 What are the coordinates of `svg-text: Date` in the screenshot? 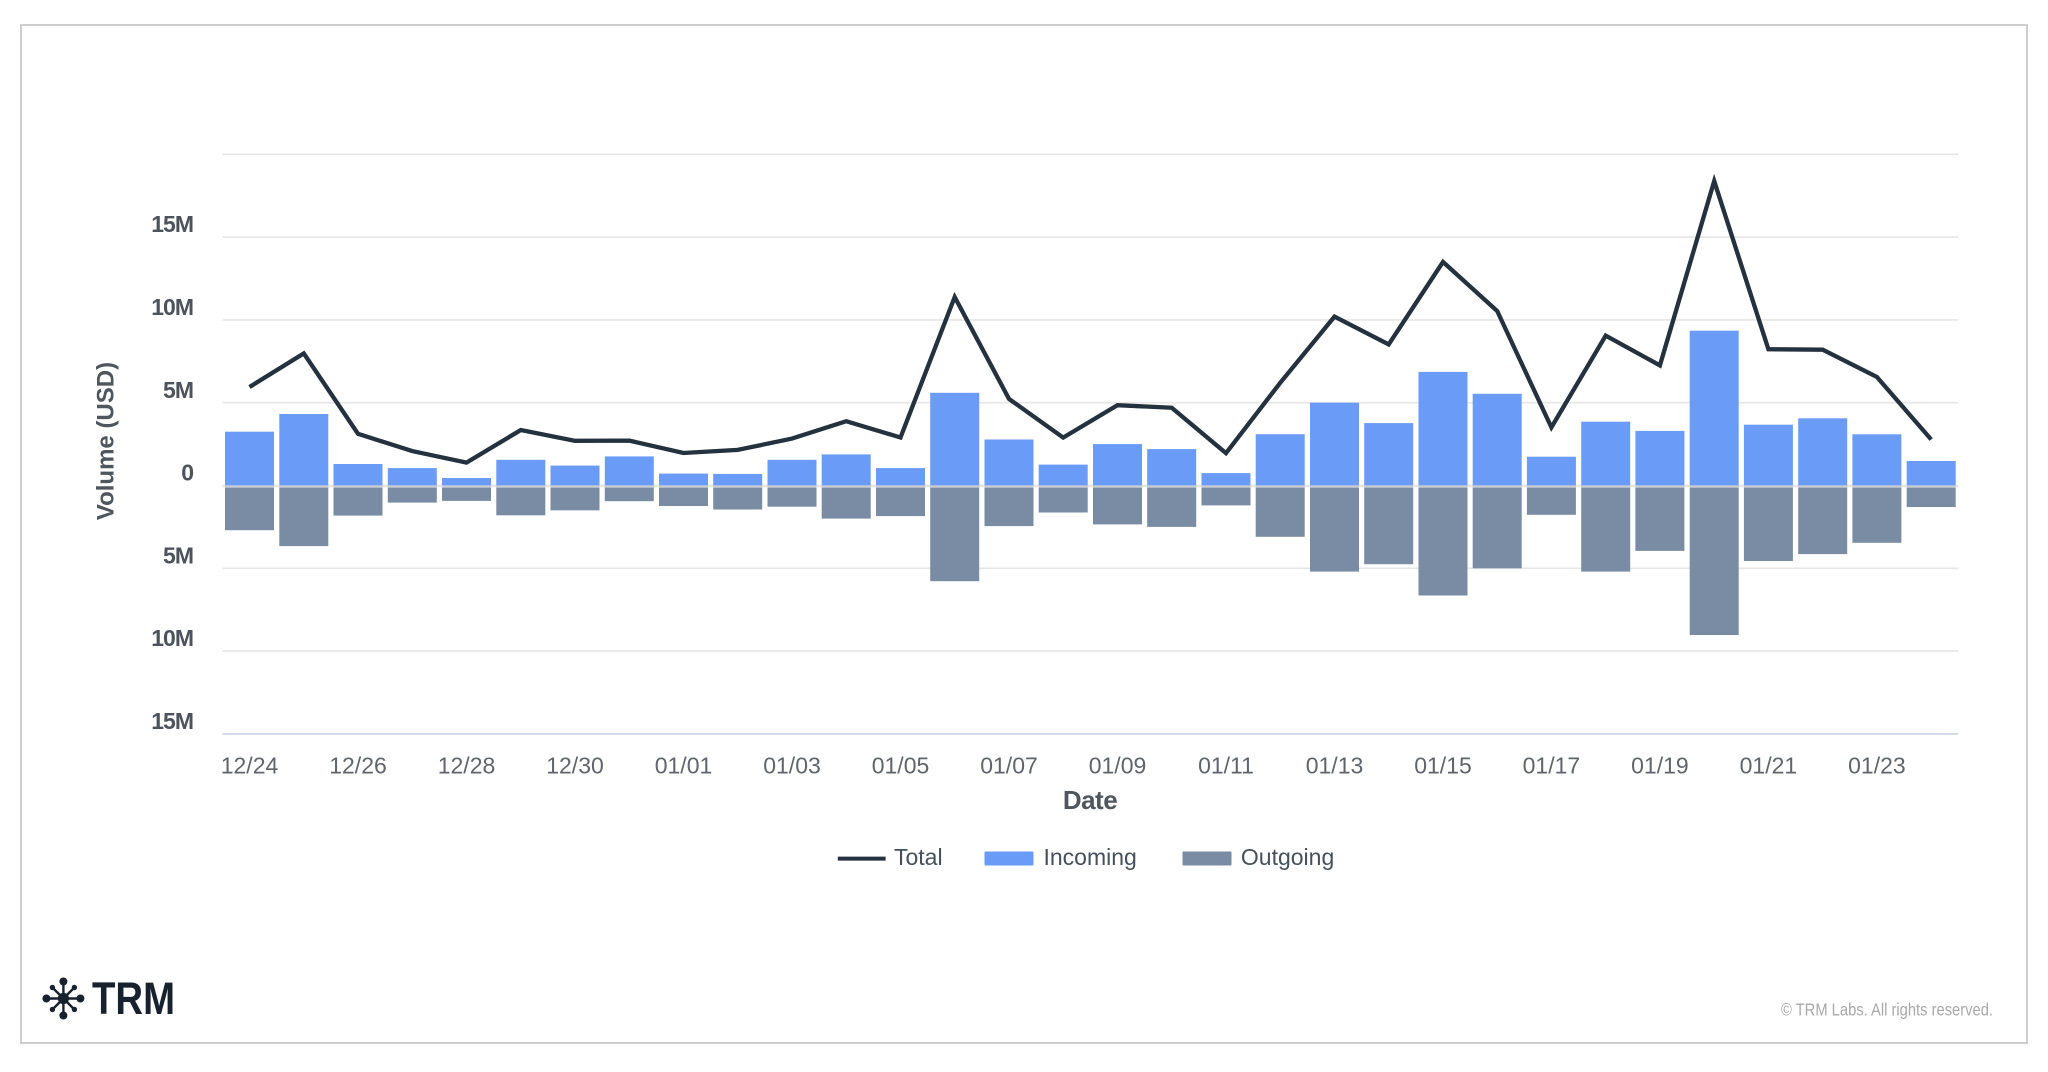 It's located at (1090, 800).